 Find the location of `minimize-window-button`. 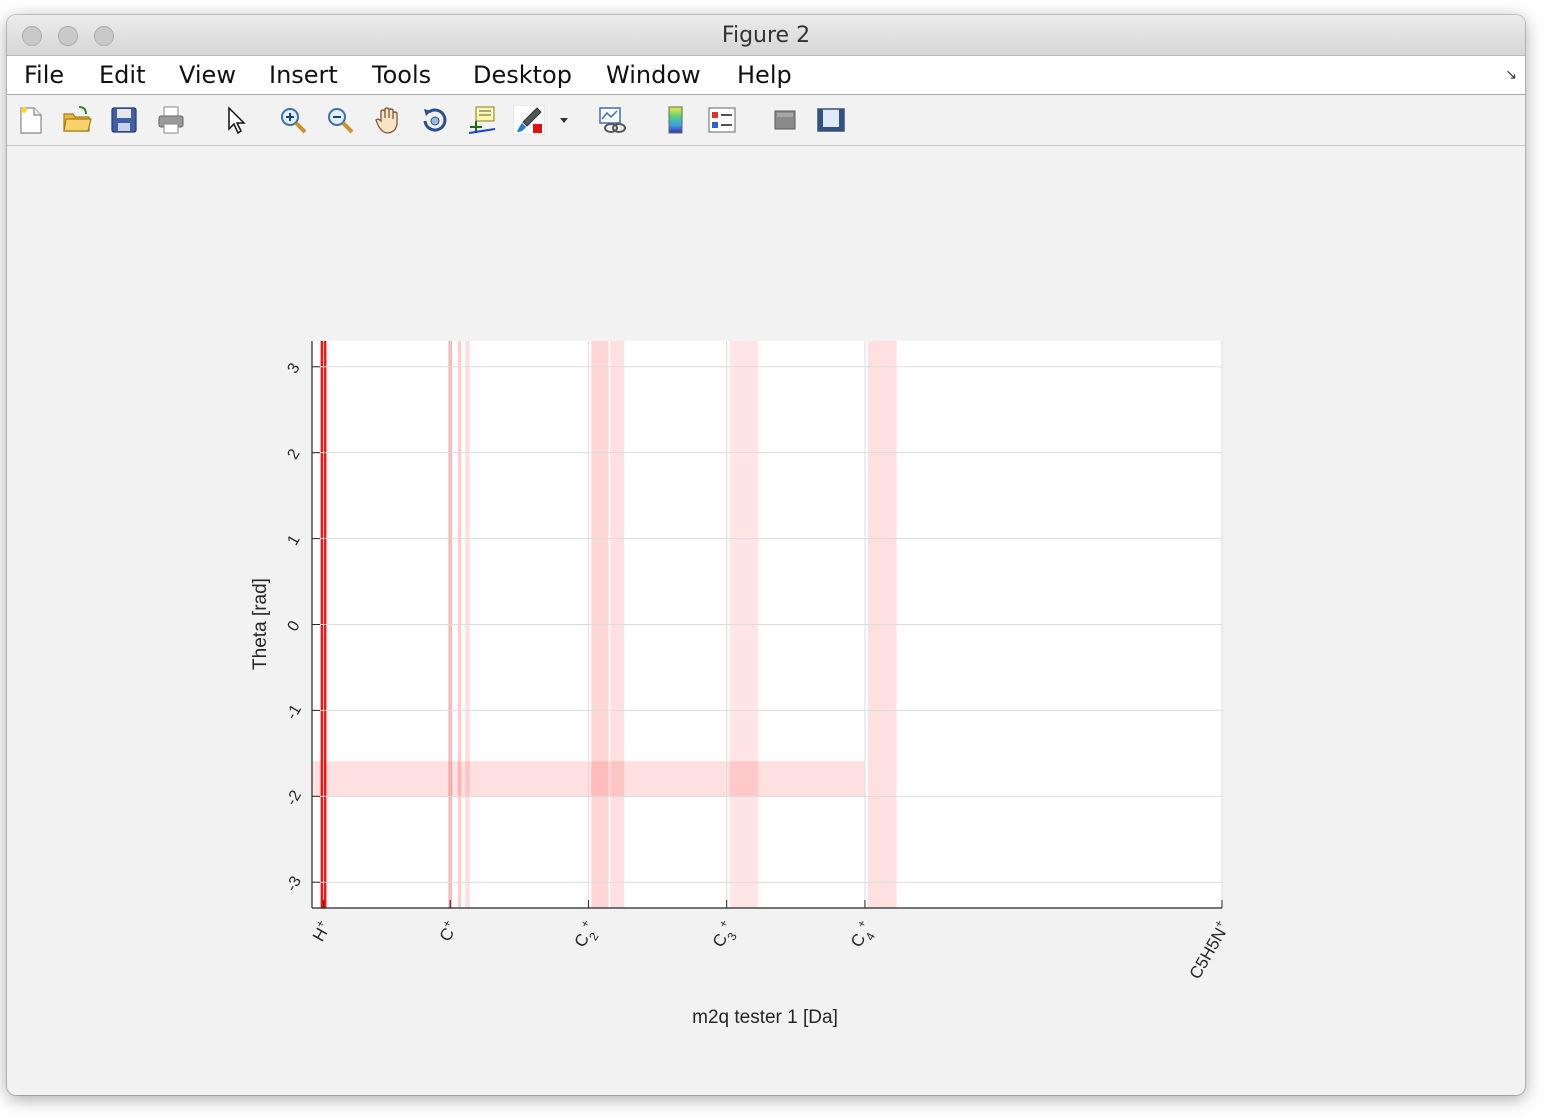

minimize-window-button is located at coordinates (68, 36).